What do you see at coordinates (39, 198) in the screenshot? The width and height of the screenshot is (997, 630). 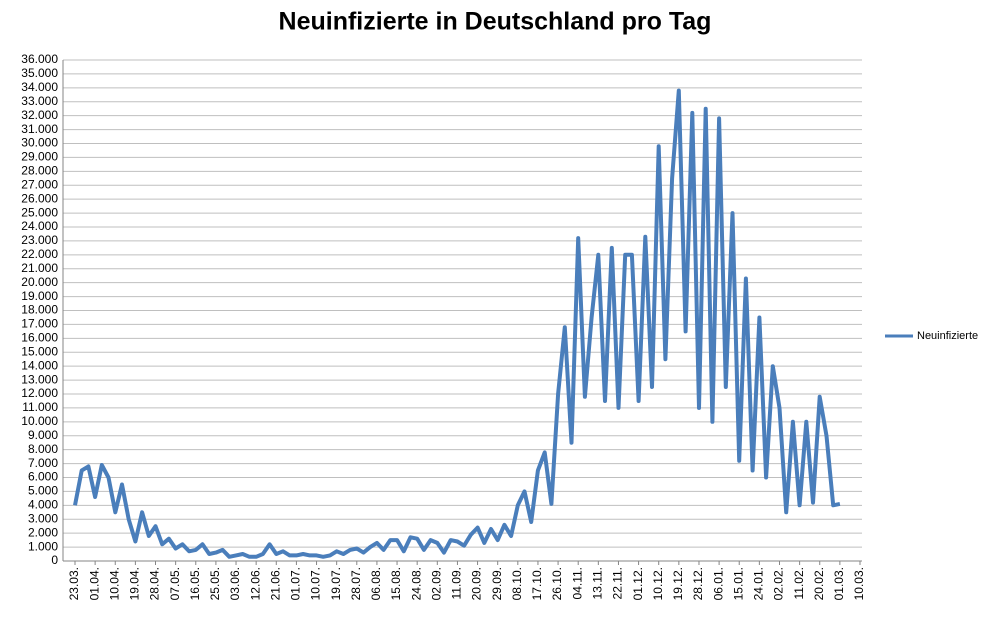 I see `y-tick-label: 26.000` at bounding box center [39, 198].